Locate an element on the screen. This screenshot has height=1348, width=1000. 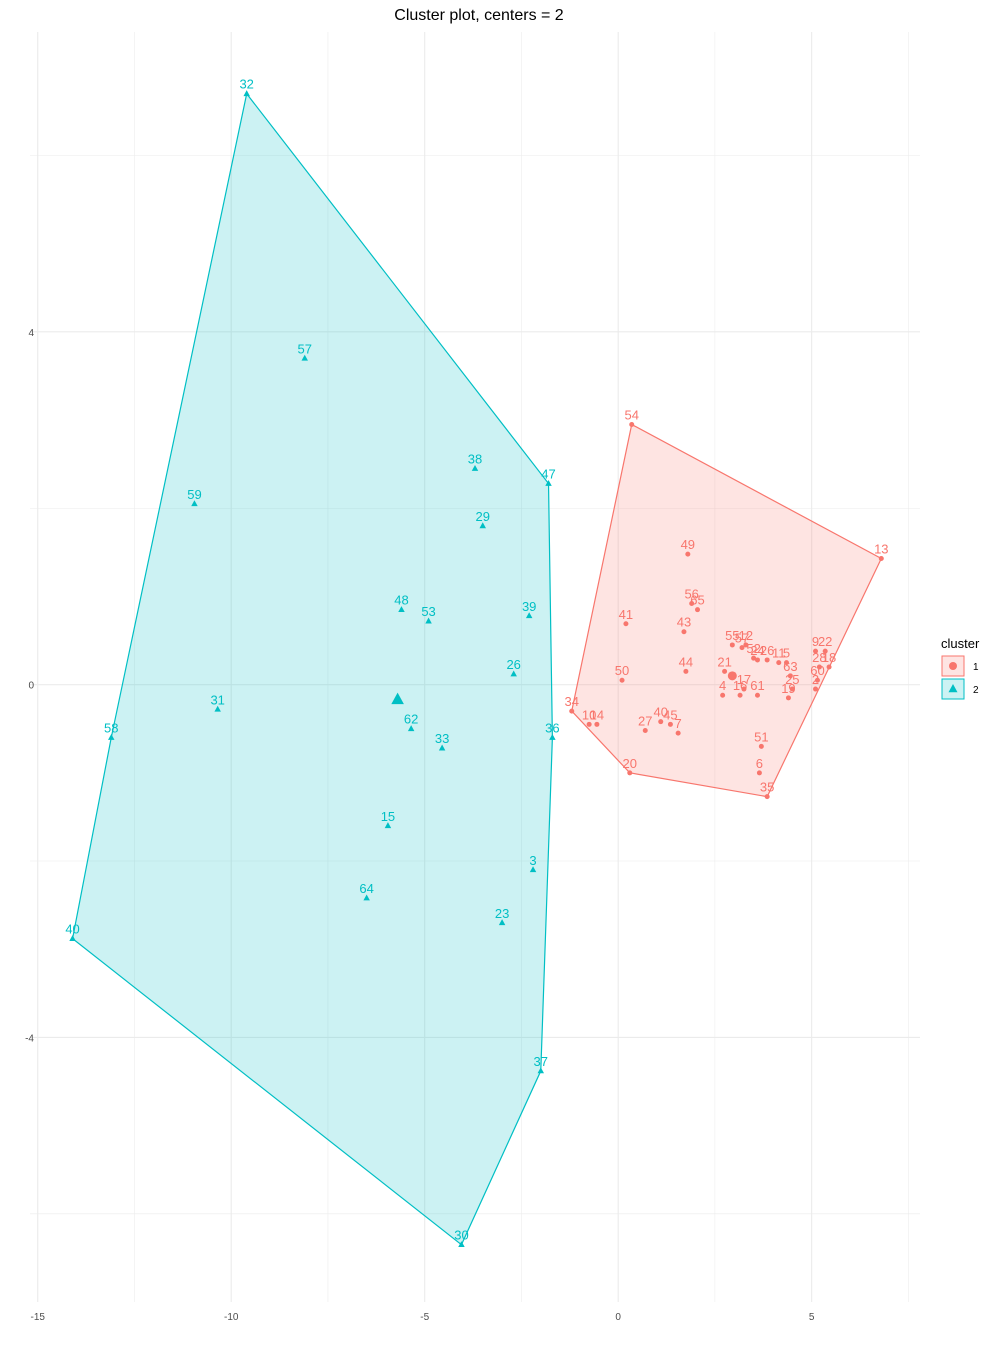
legend-title: cluster is located at coordinates (960, 643).